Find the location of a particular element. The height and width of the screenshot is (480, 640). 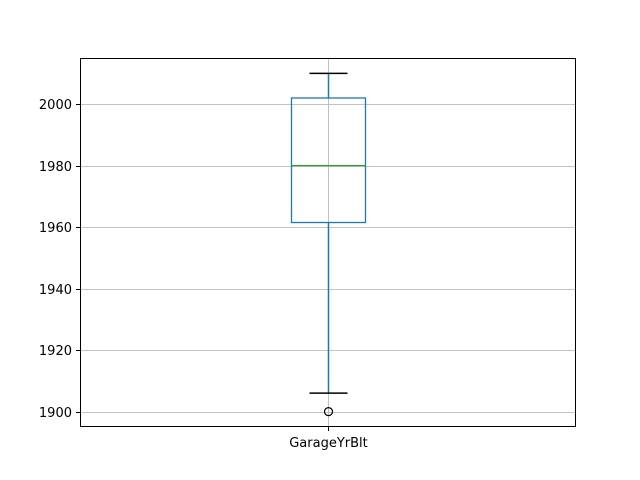

iqr-box is located at coordinates (328, 160).